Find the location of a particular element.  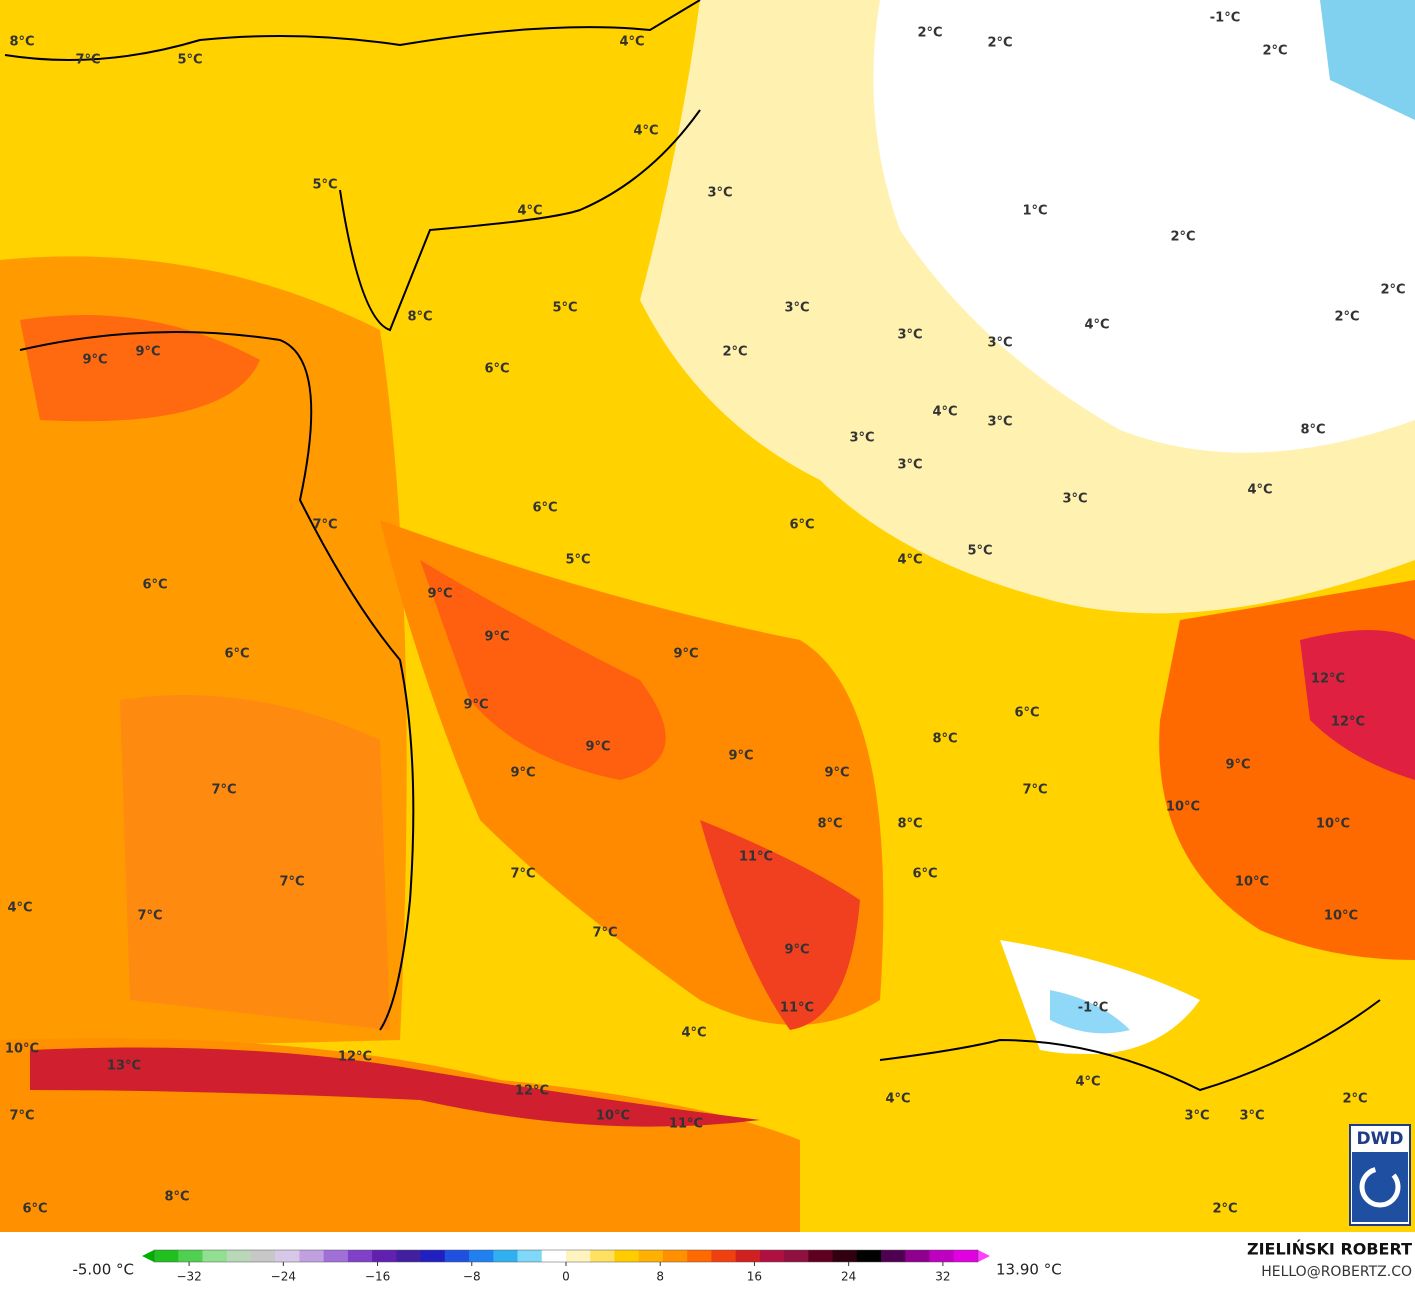

legend-max: 13.90 °C is located at coordinates (1029, 1270).